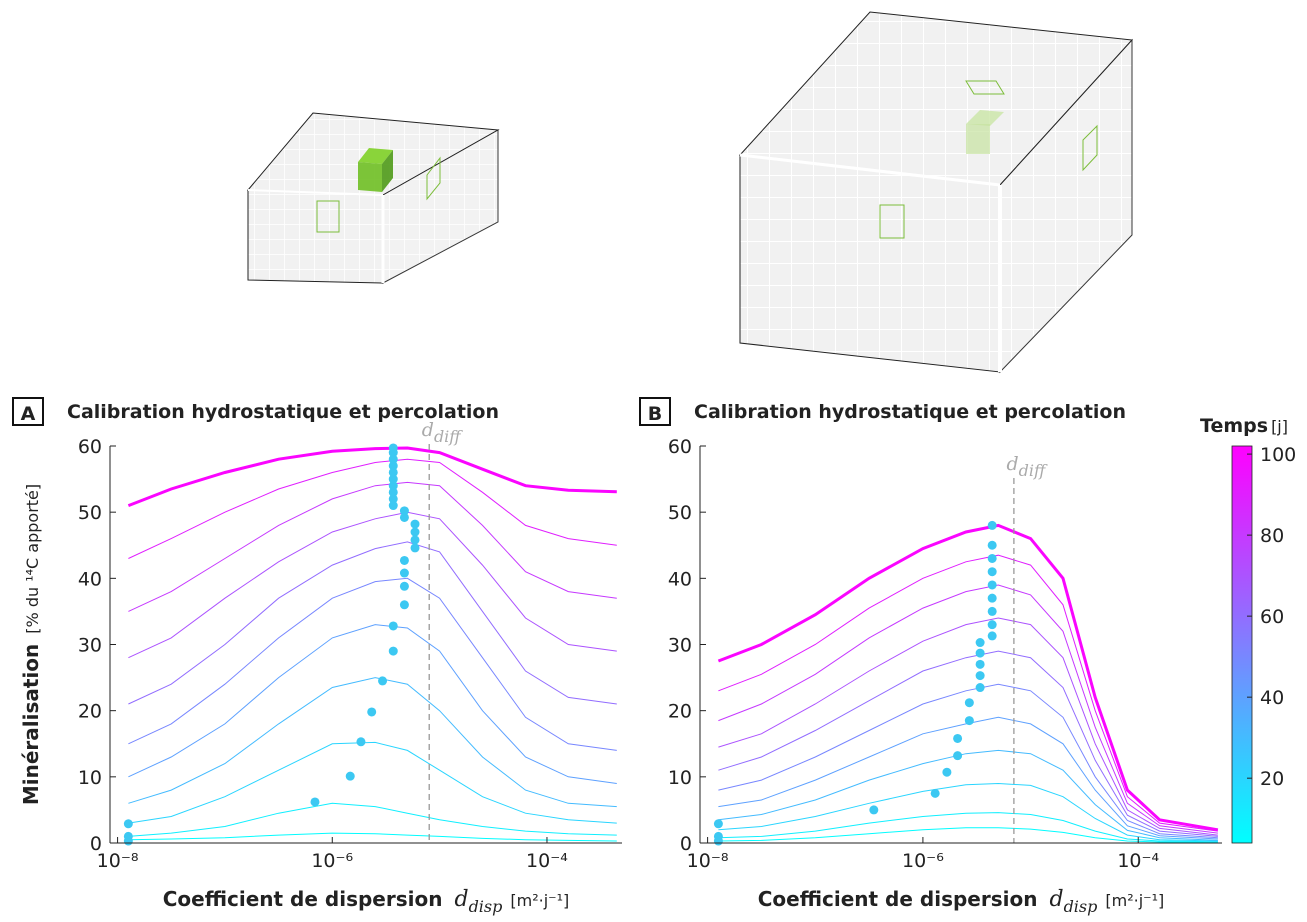  What do you see at coordinates (448, 436) in the screenshot?
I see `annotation-subscript: diff` at bounding box center [448, 436].